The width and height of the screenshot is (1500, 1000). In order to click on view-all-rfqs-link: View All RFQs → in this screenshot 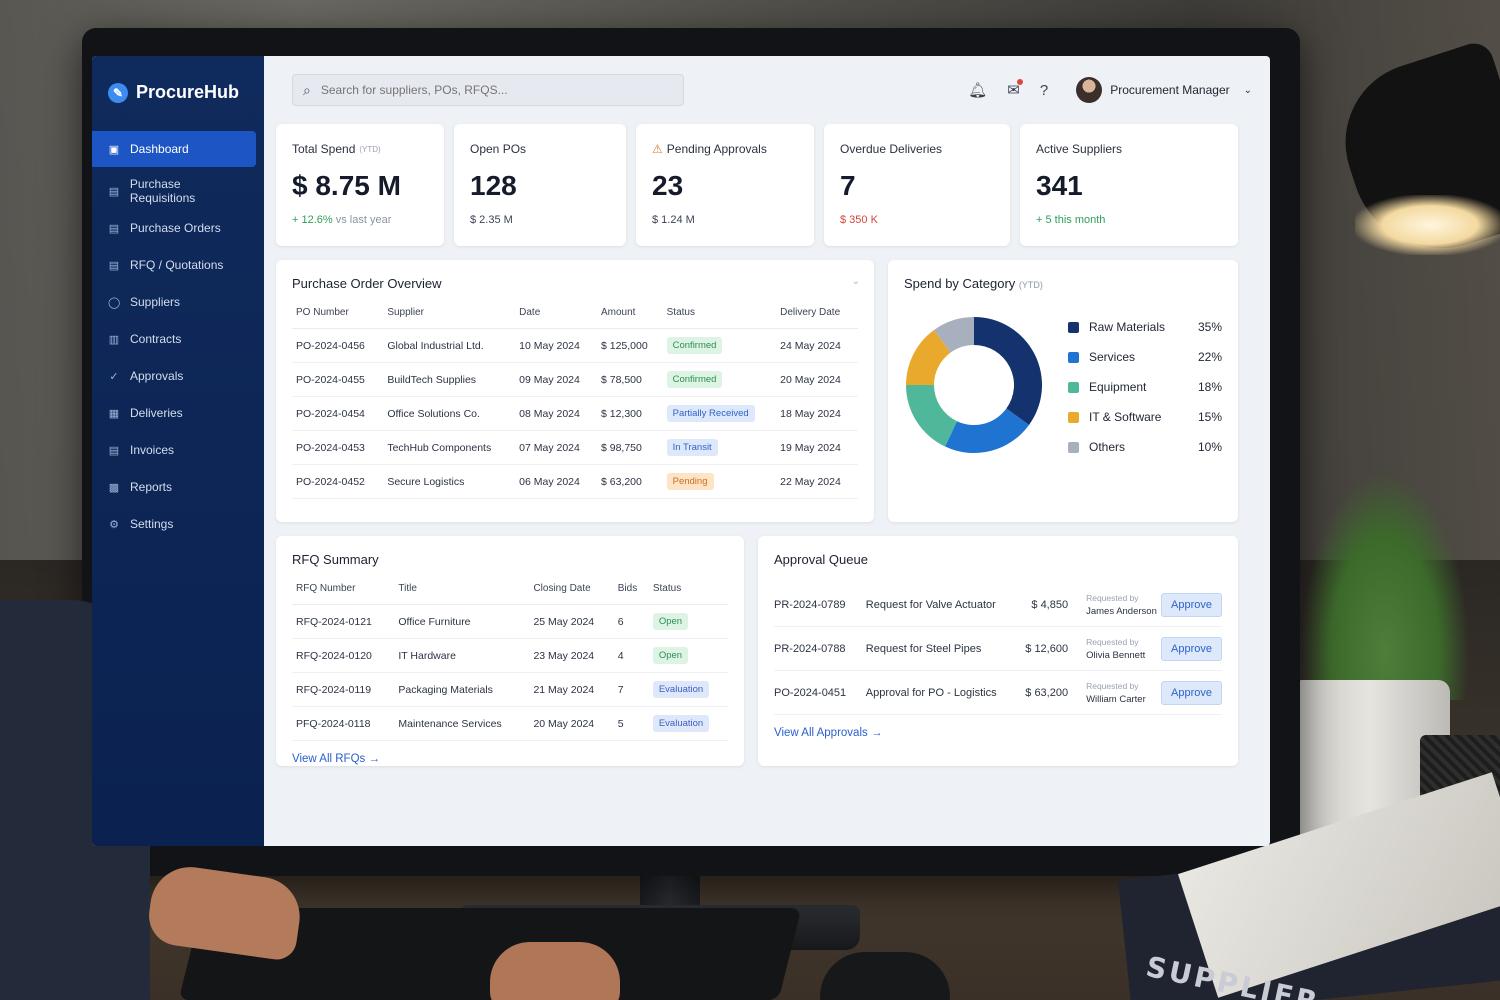, I will do `click(336, 759)`.